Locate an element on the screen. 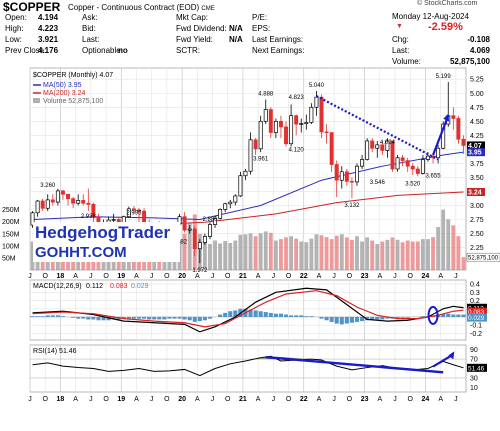 This screenshot has width=500, height=431. quote-value: no is located at coordinates (123, 50).